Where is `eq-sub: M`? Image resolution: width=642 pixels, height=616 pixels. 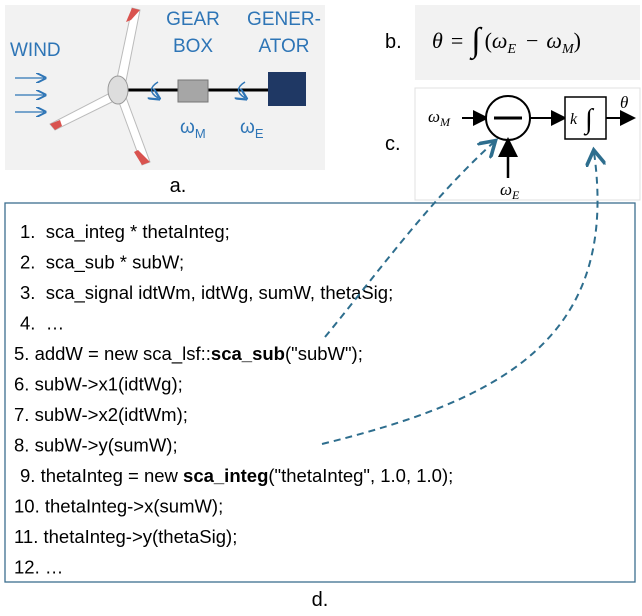 eq-sub: M is located at coordinates (568, 49).